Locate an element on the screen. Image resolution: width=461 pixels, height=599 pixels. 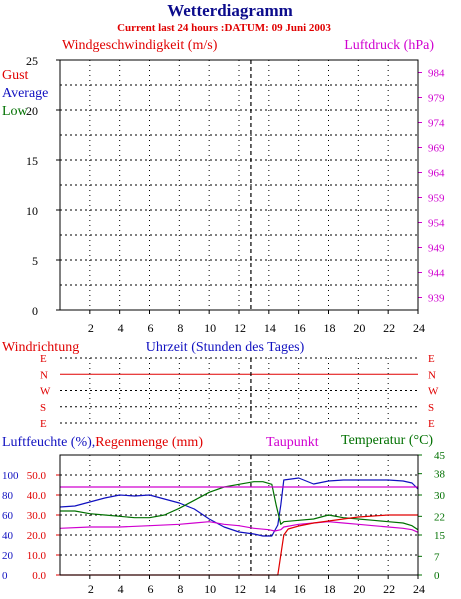
pressure-tick-label: 939 is located at coordinates (436, 299).